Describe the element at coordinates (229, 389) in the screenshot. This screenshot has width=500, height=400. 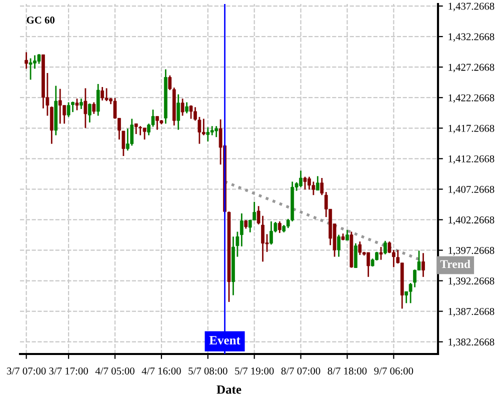
I see `x-axis-title: Date` at that location.